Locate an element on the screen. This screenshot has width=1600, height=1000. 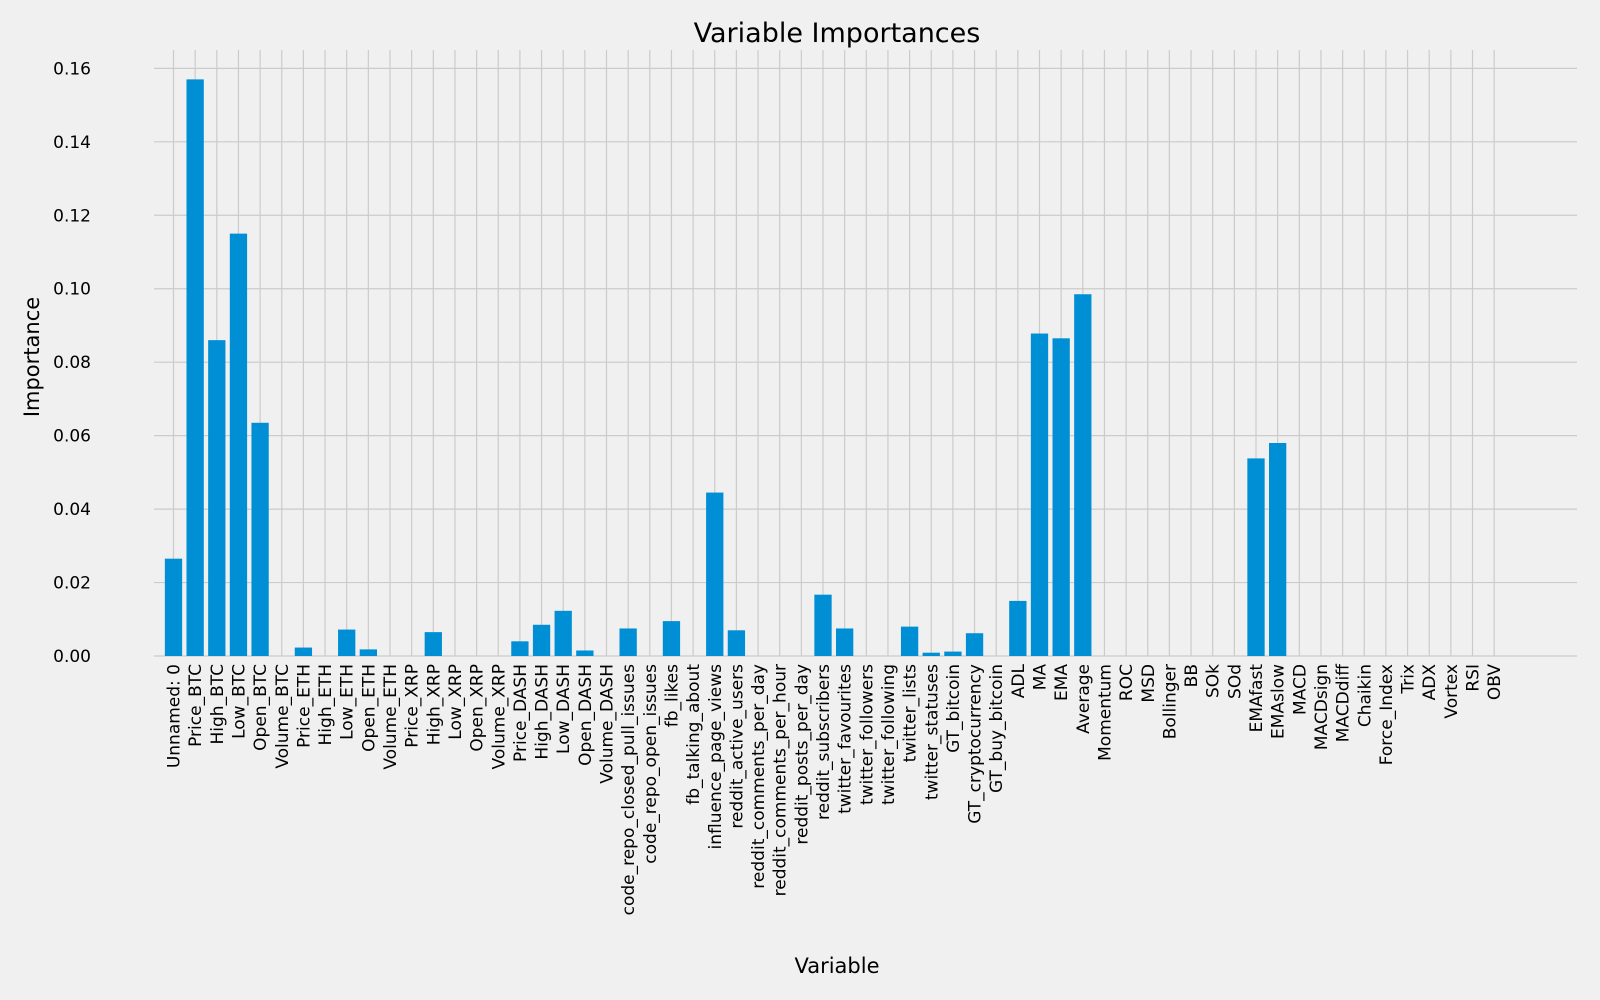
x-tick-label: ROC is located at coordinates (1127, 682).